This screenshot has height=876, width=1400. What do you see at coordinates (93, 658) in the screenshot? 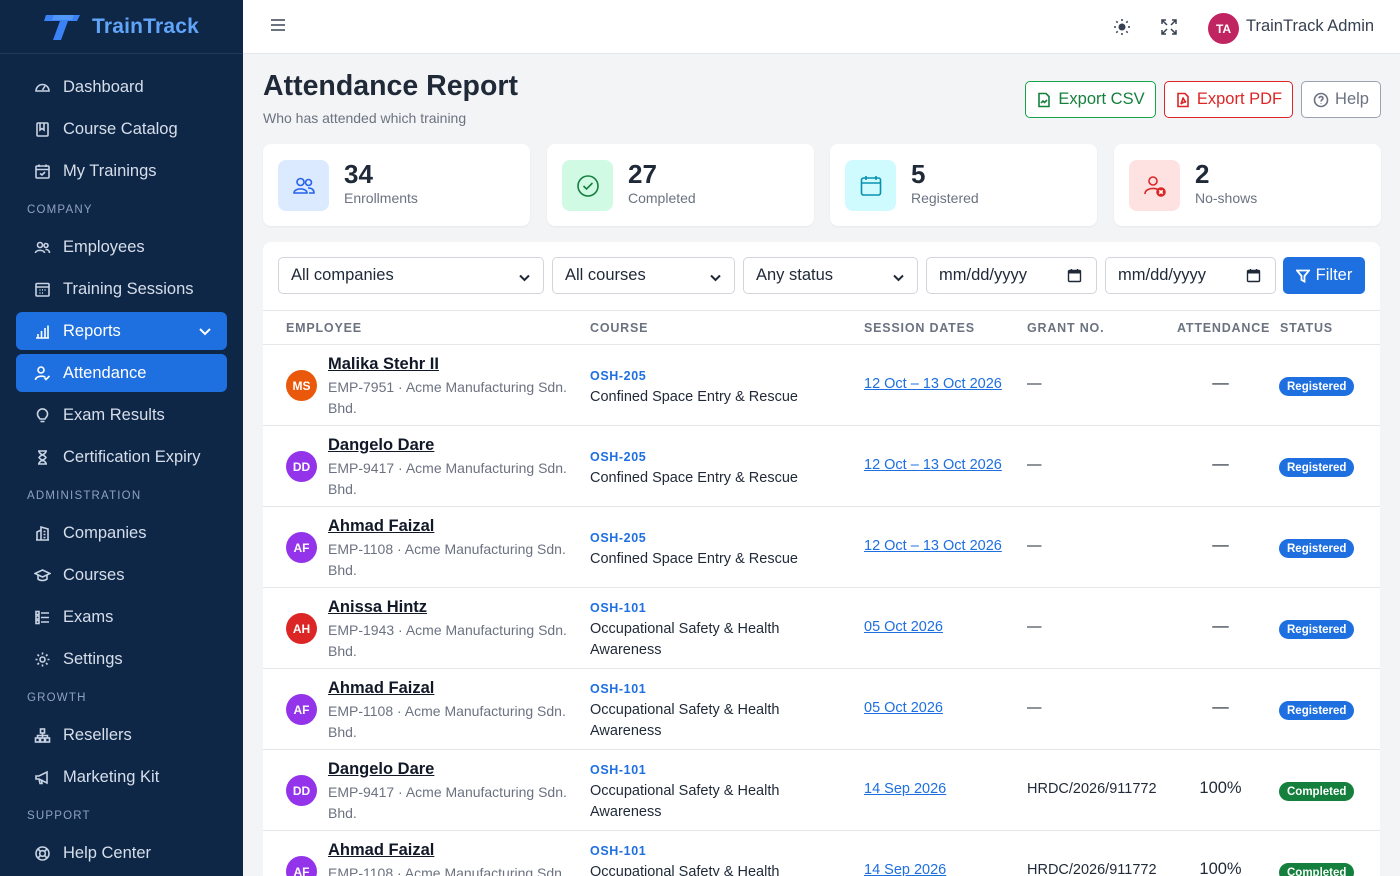
I see `sidebar-item-label: Settings` at bounding box center [93, 658].